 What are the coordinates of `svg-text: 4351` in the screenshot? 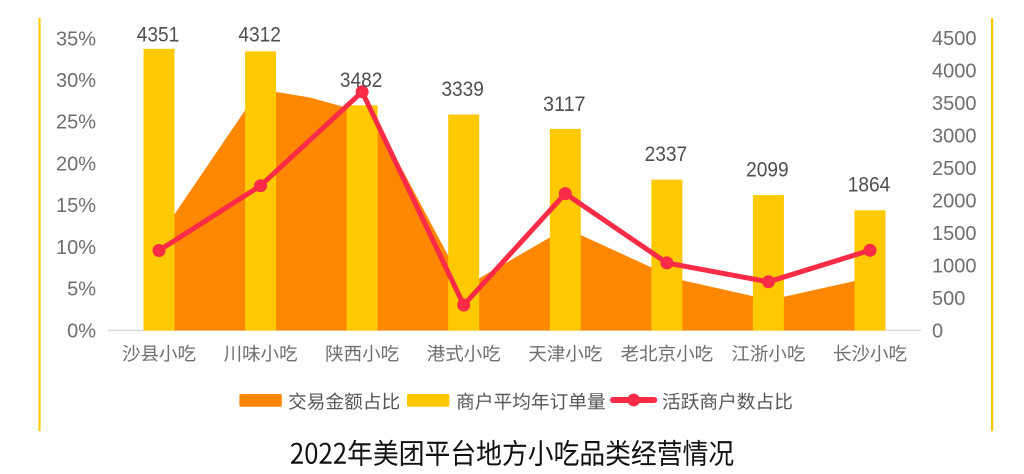 It's located at (158, 35).